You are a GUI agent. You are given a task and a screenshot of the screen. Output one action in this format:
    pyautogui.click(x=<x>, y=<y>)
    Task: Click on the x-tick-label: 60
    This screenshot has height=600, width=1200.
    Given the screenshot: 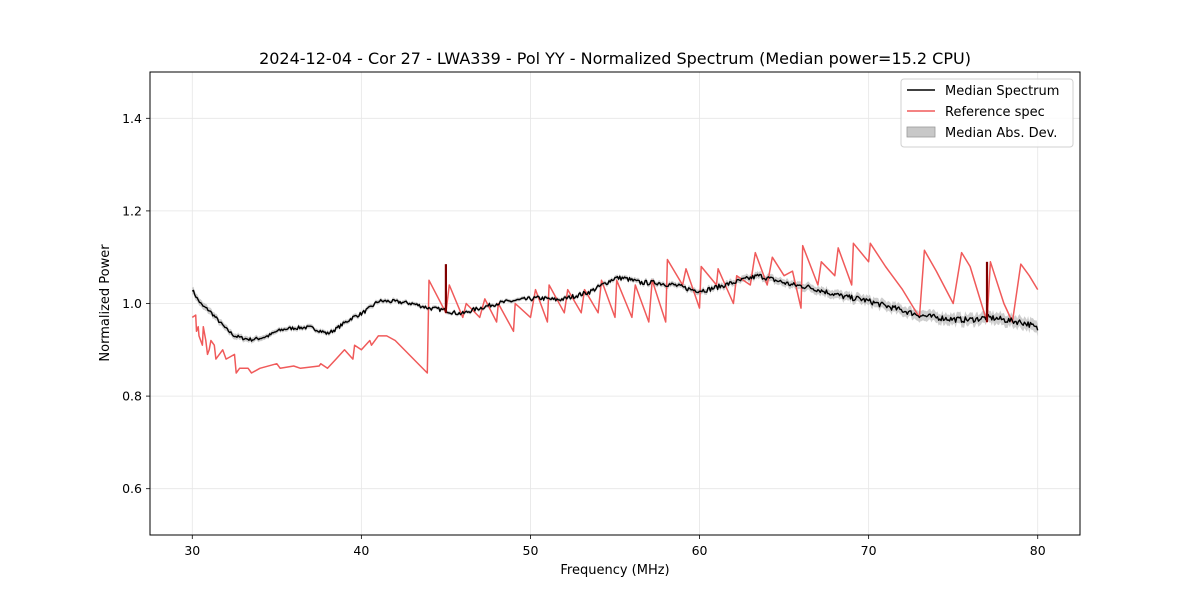 What is the action you would take?
    pyautogui.click(x=700, y=550)
    